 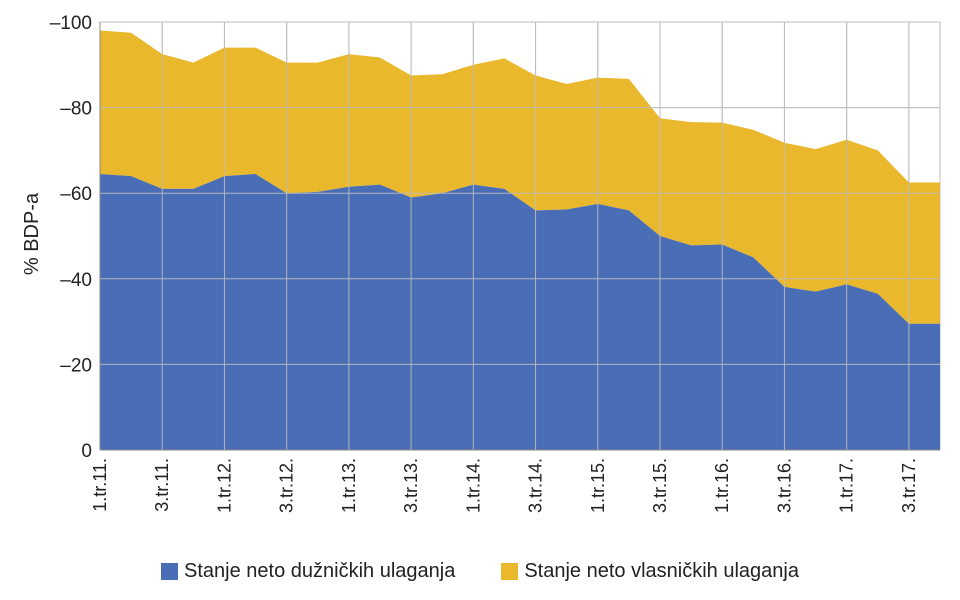 I want to click on legend-item-equity: Stanje neto vlasničkih ulaganja, so click(x=650, y=571).